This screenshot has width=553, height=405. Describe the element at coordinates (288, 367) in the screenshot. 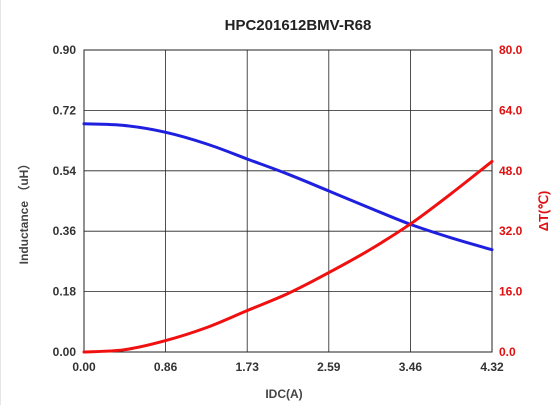

I see `bottom-axis-ticks: 0.00 0.86 1.73 2.59 3.46 4.32` at that location.